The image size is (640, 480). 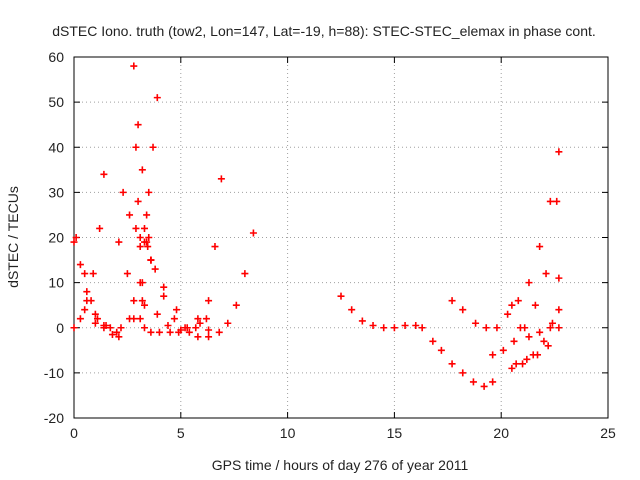 What do you see at coordinates (56, 192) in the screenshot?
I see `y-tick-label: 30` at bounding box center [56, 192].